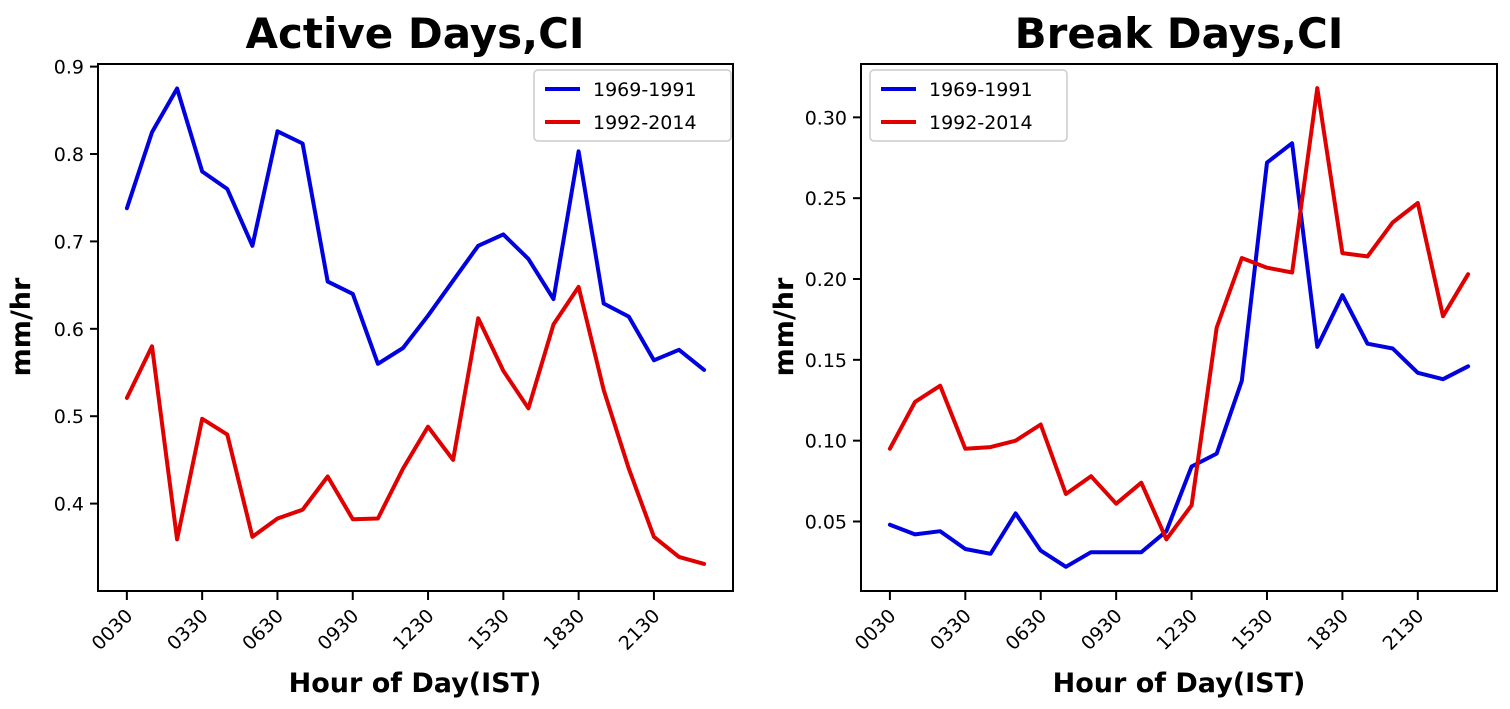 Image resolution: width=1510 pixels, height=709 pixels. Describe the element at coordinates (414, 33) in the screenshot. I see `chart-title-active: Active Days,CI` at that location.